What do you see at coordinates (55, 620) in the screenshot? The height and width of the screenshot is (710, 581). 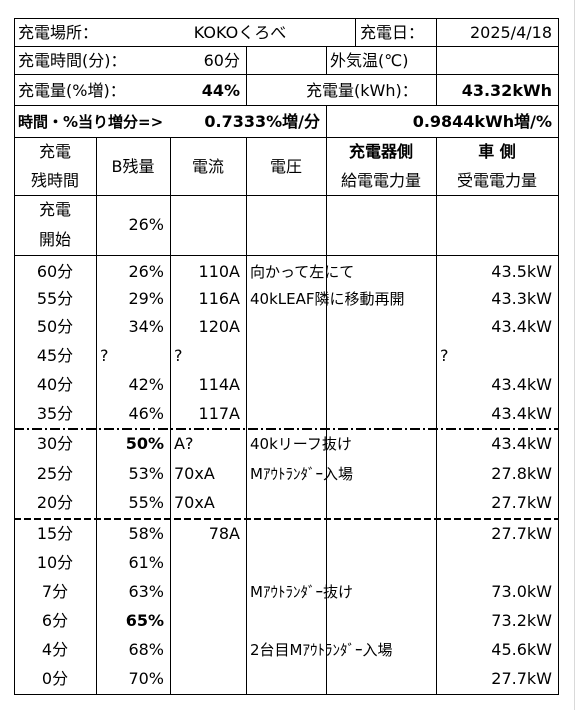 I see `row-remaining-time: 6分` at bounding box center [55, 620].